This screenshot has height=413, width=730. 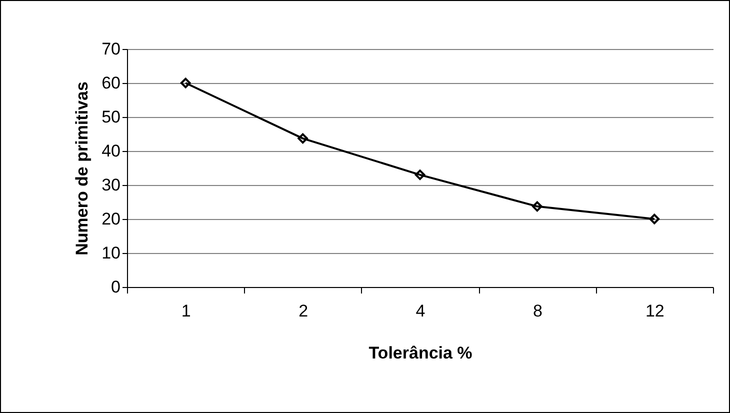 What do you see at coordinates (111, 219) in the screenshot?
I see `y-tick-label: 20` at bounding box center [111, 219].